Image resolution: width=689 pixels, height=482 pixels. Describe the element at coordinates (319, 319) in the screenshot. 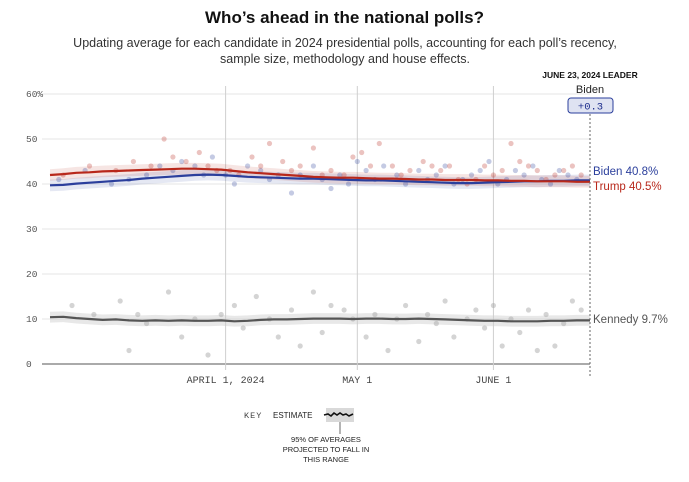

I see `line-kennedy` at that location.